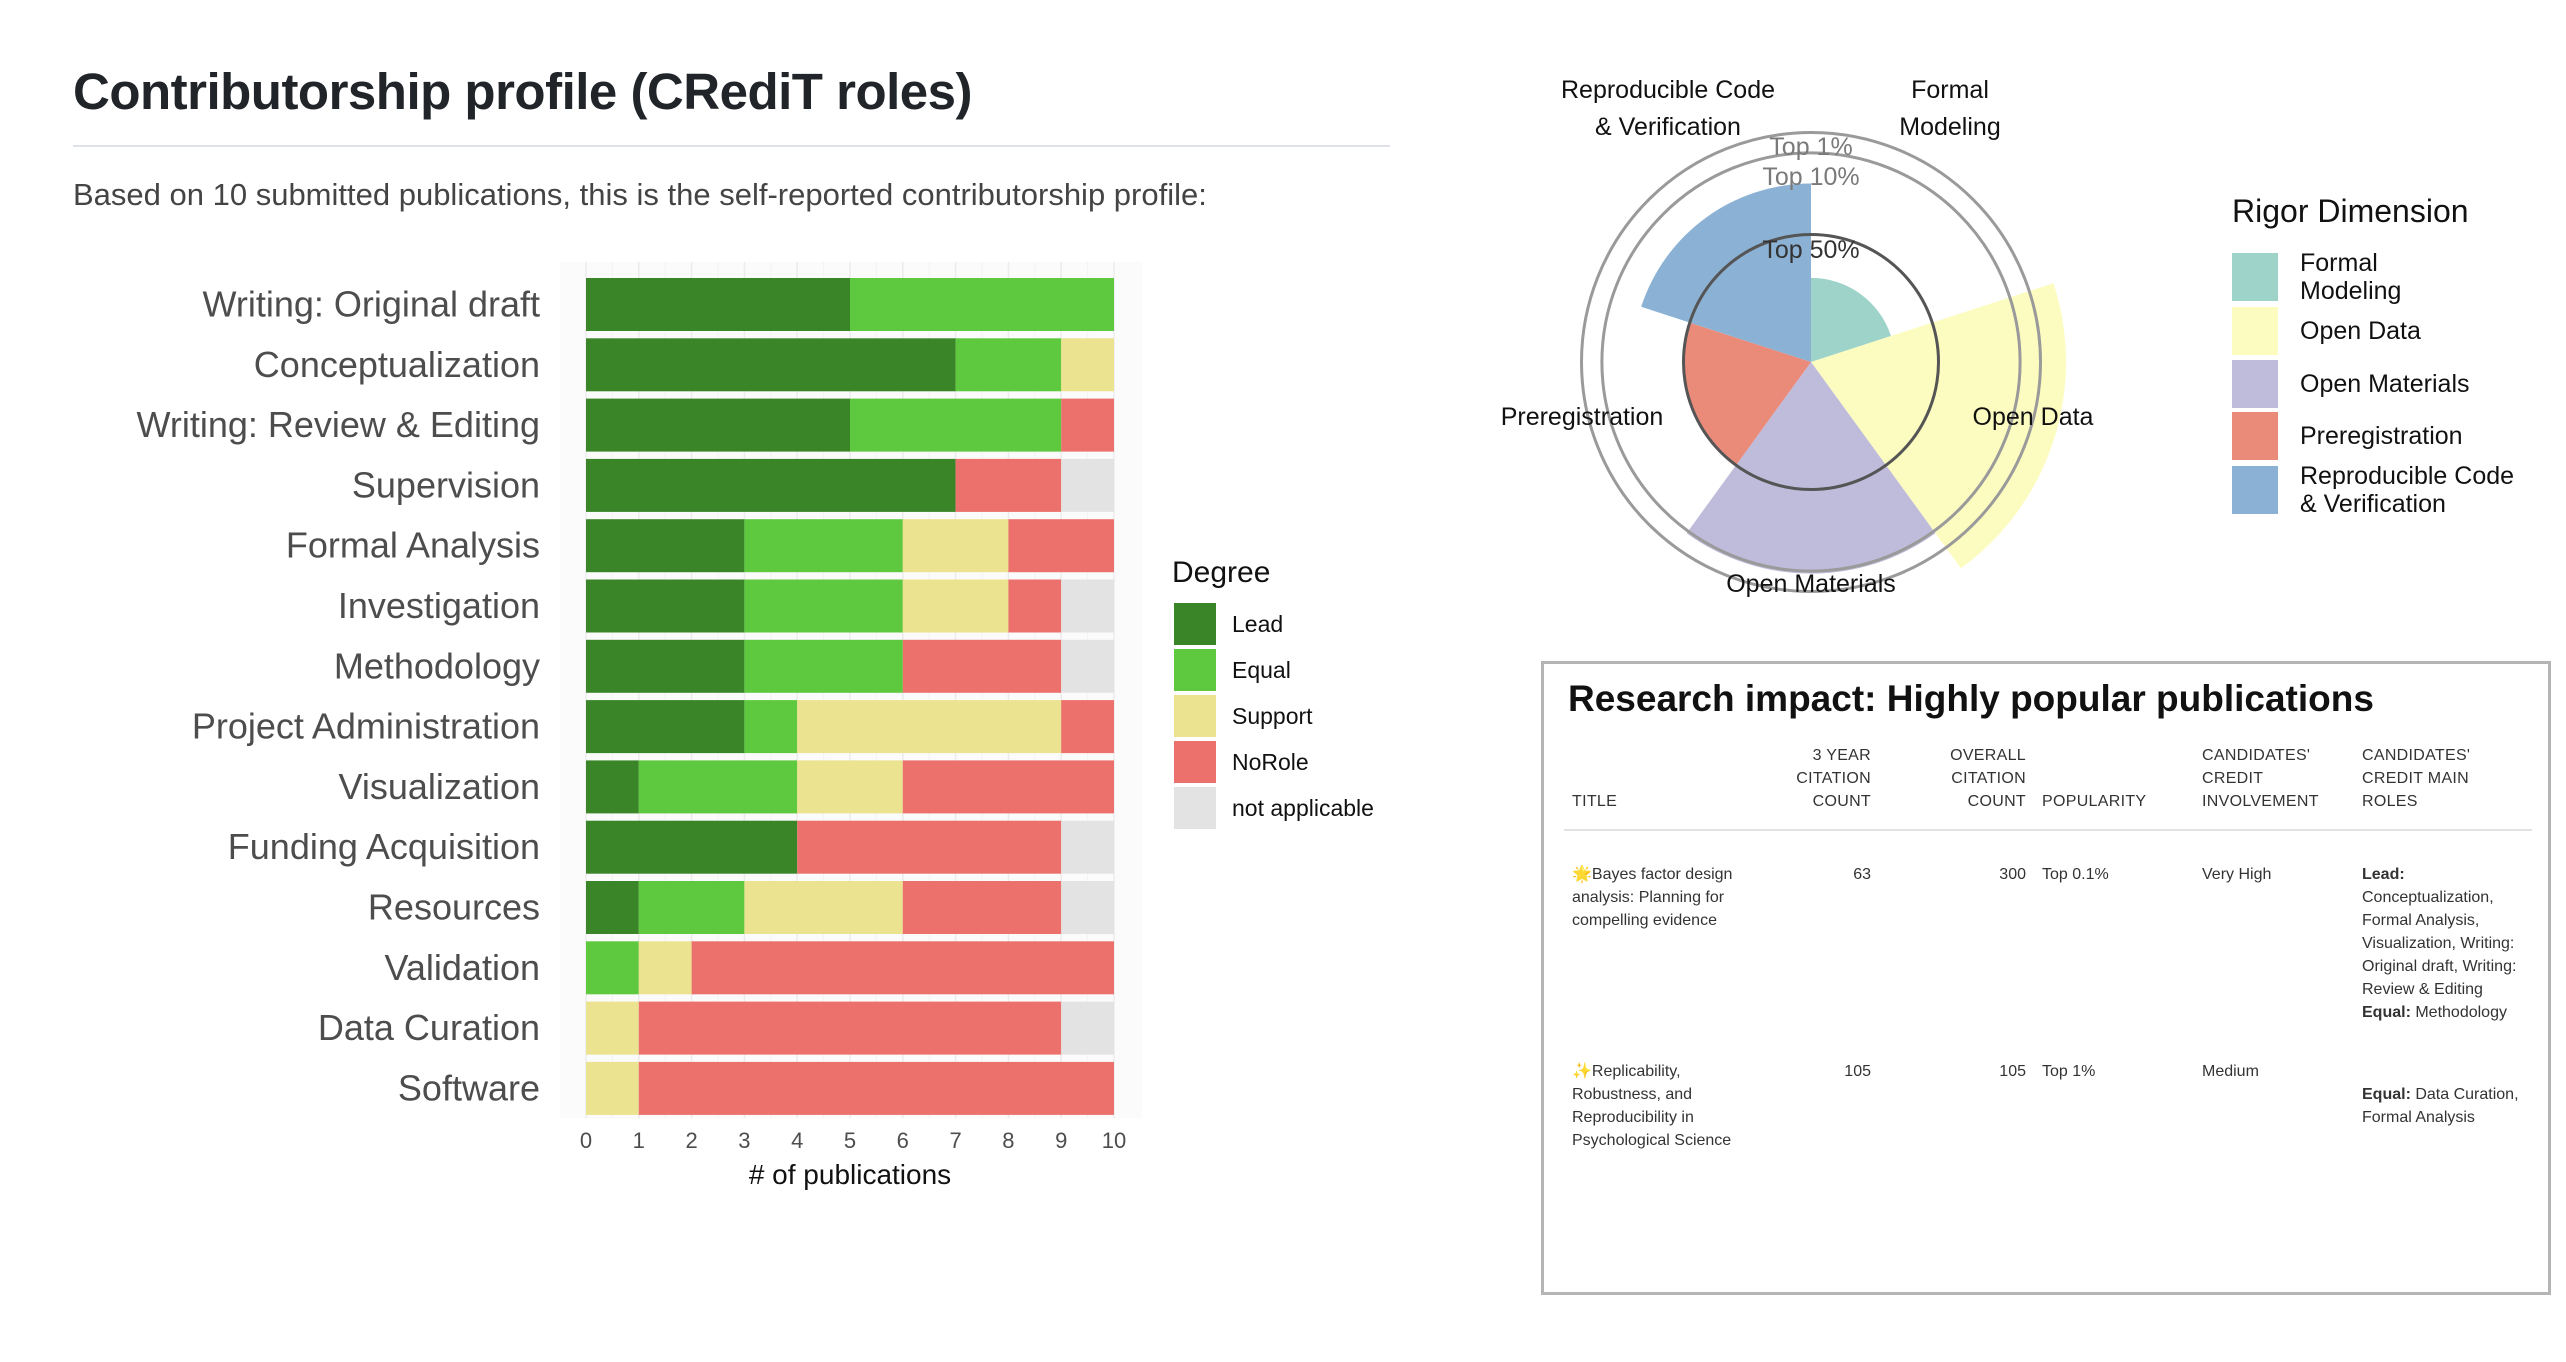 The width and height of the screenshot is (2566, 1362). What do you see at coordinates (1582, 1071) in the screenshot?
I see `sparkles-icon: ✨` at bounding box center [1582, 1071].